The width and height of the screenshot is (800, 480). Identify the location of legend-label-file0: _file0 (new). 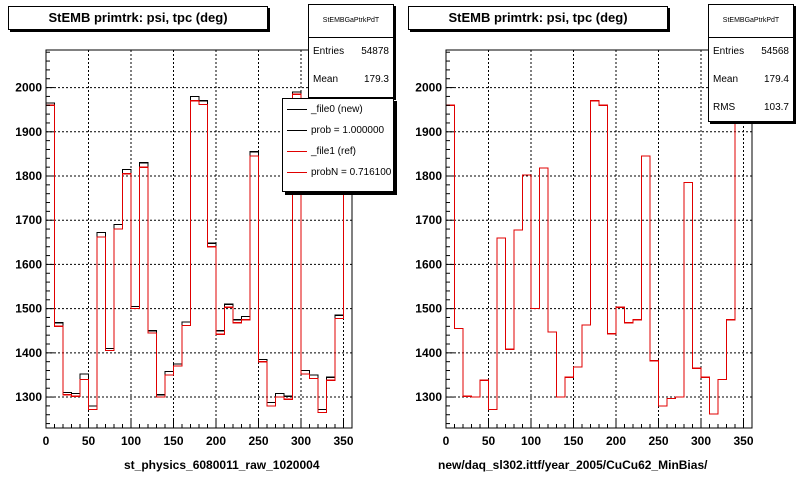
(337, 109).